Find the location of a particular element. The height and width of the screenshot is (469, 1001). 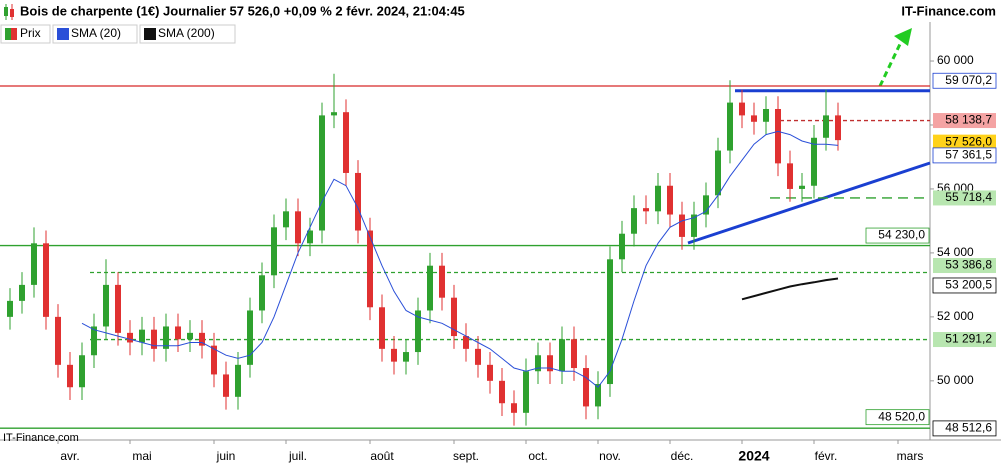

x-tick-label: juin is located at coordinates (226, 456).